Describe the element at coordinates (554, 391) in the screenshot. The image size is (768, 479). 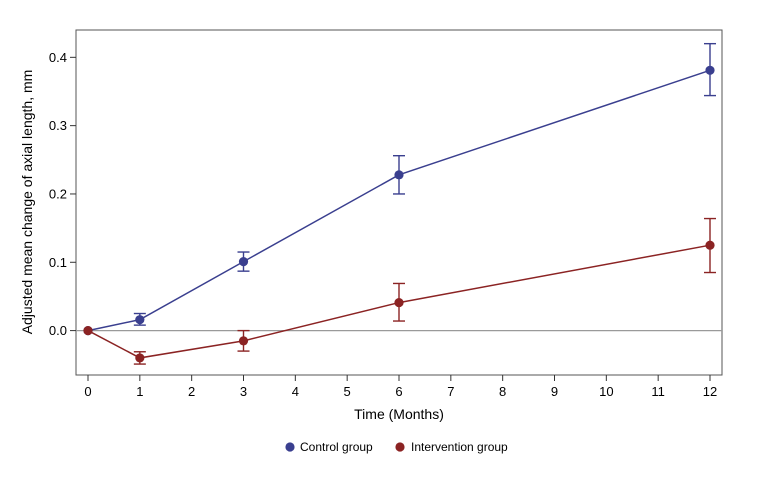
I see `x-tick-label: 9` at that location.